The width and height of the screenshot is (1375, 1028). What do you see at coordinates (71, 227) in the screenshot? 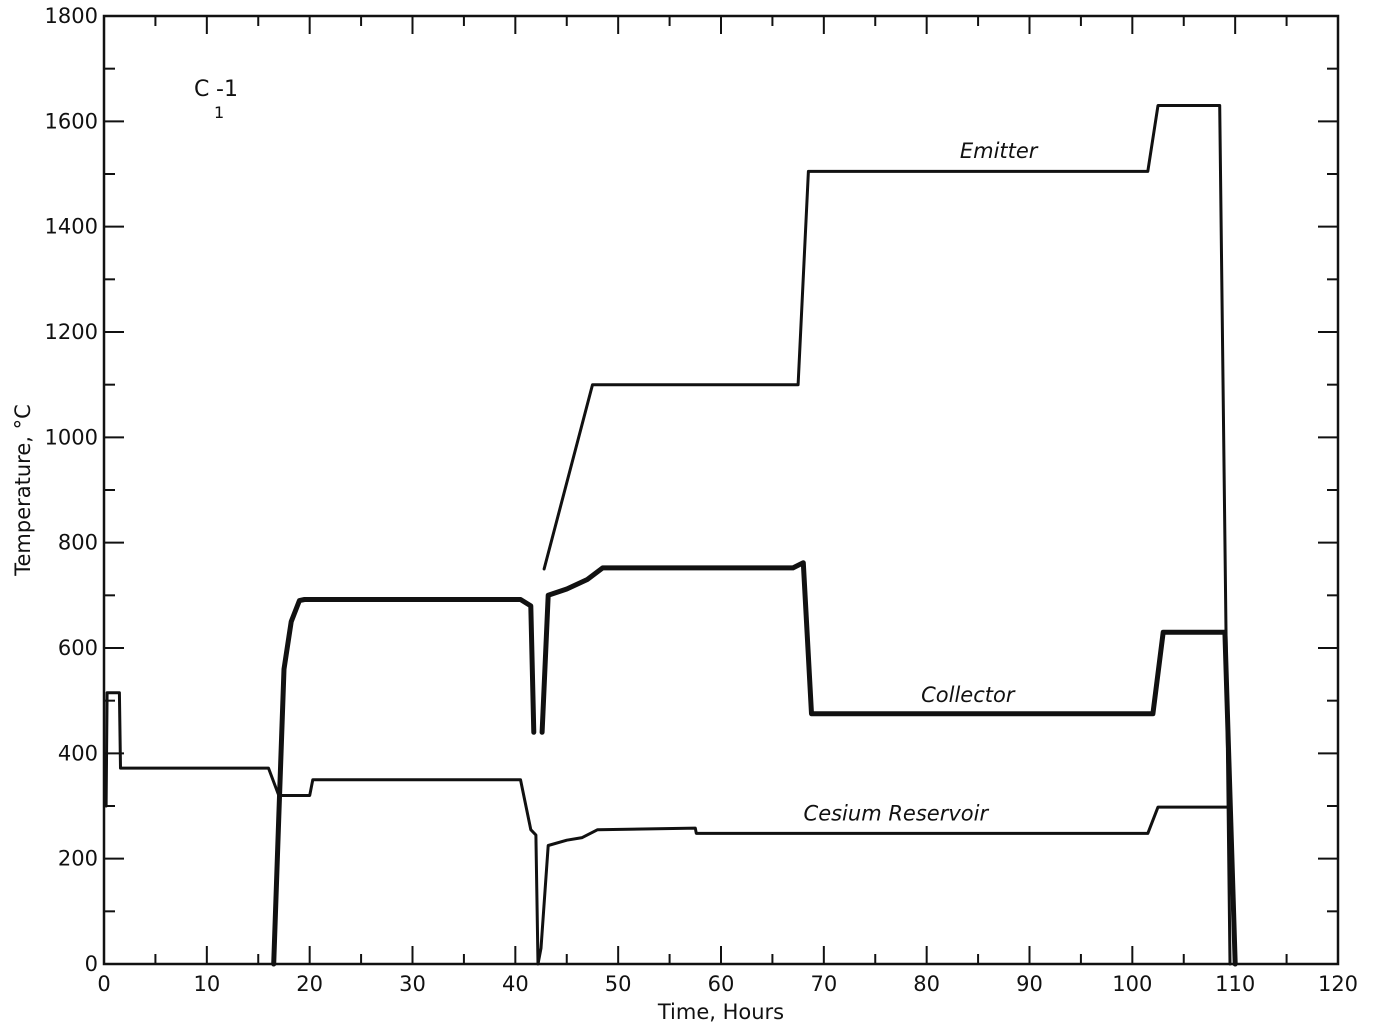
I see `y-tick-label: 1400` at bounding box center [71, 227].